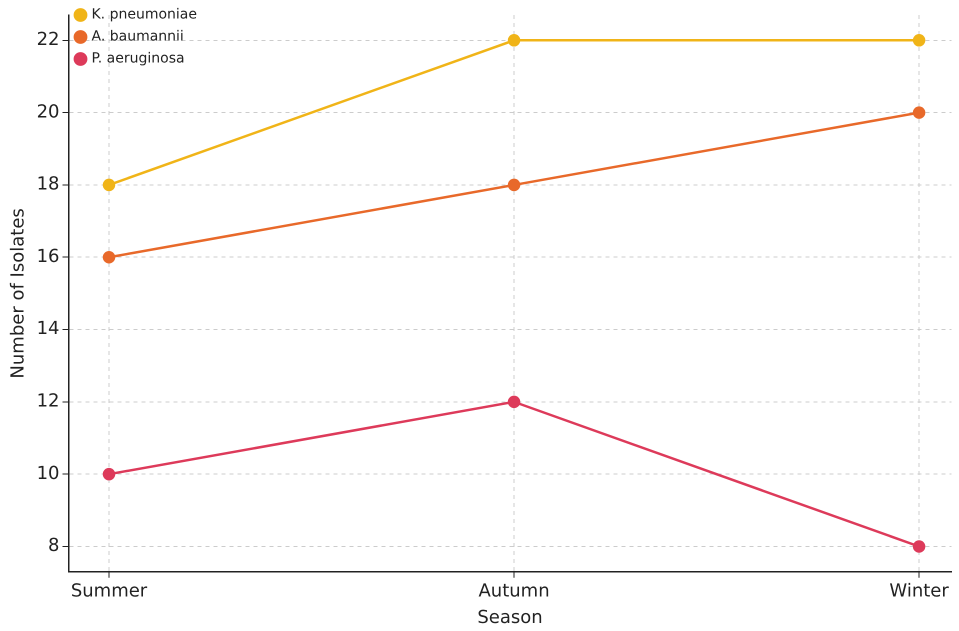  What do you see at coordinates (109, 591) in the screenshot?
I see `x-tick-label: Summer` at bounding box center [109, 591].